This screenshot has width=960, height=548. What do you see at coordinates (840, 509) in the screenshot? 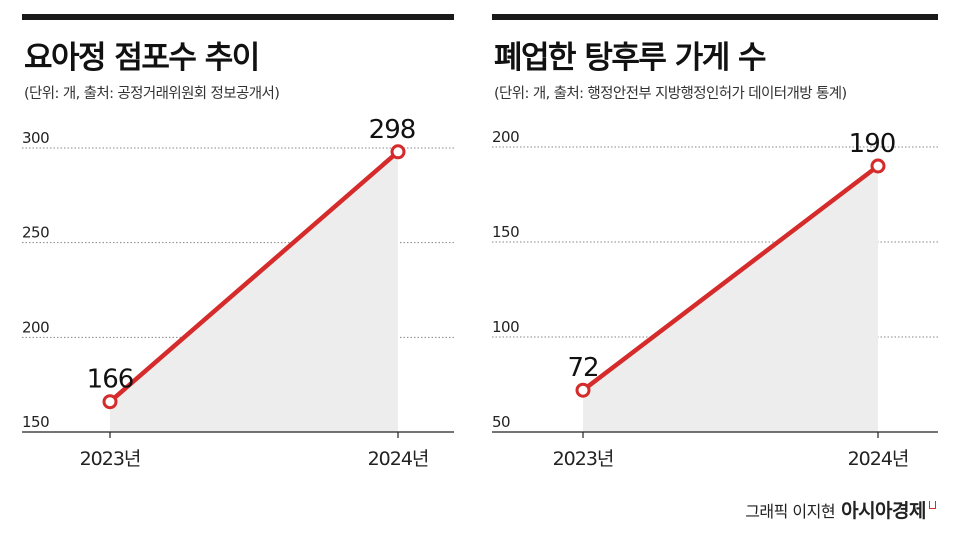
I see `graphic-credit: 그래픽 이지현 아시아경제` at bounding box center [840, 509].